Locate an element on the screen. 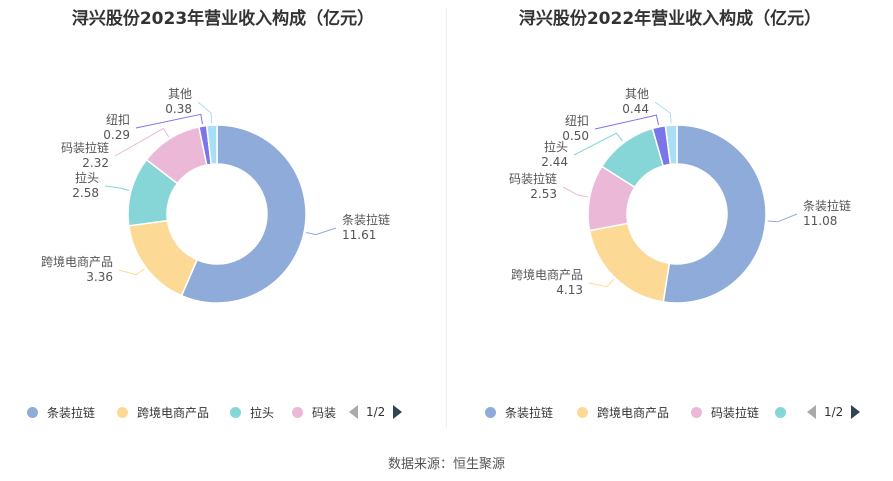 This screenshot has height=481, width=893. legend-2022: 条装拉链 跨境电商产品 码装拉链 1/2 is located at coordinates (670, 413).